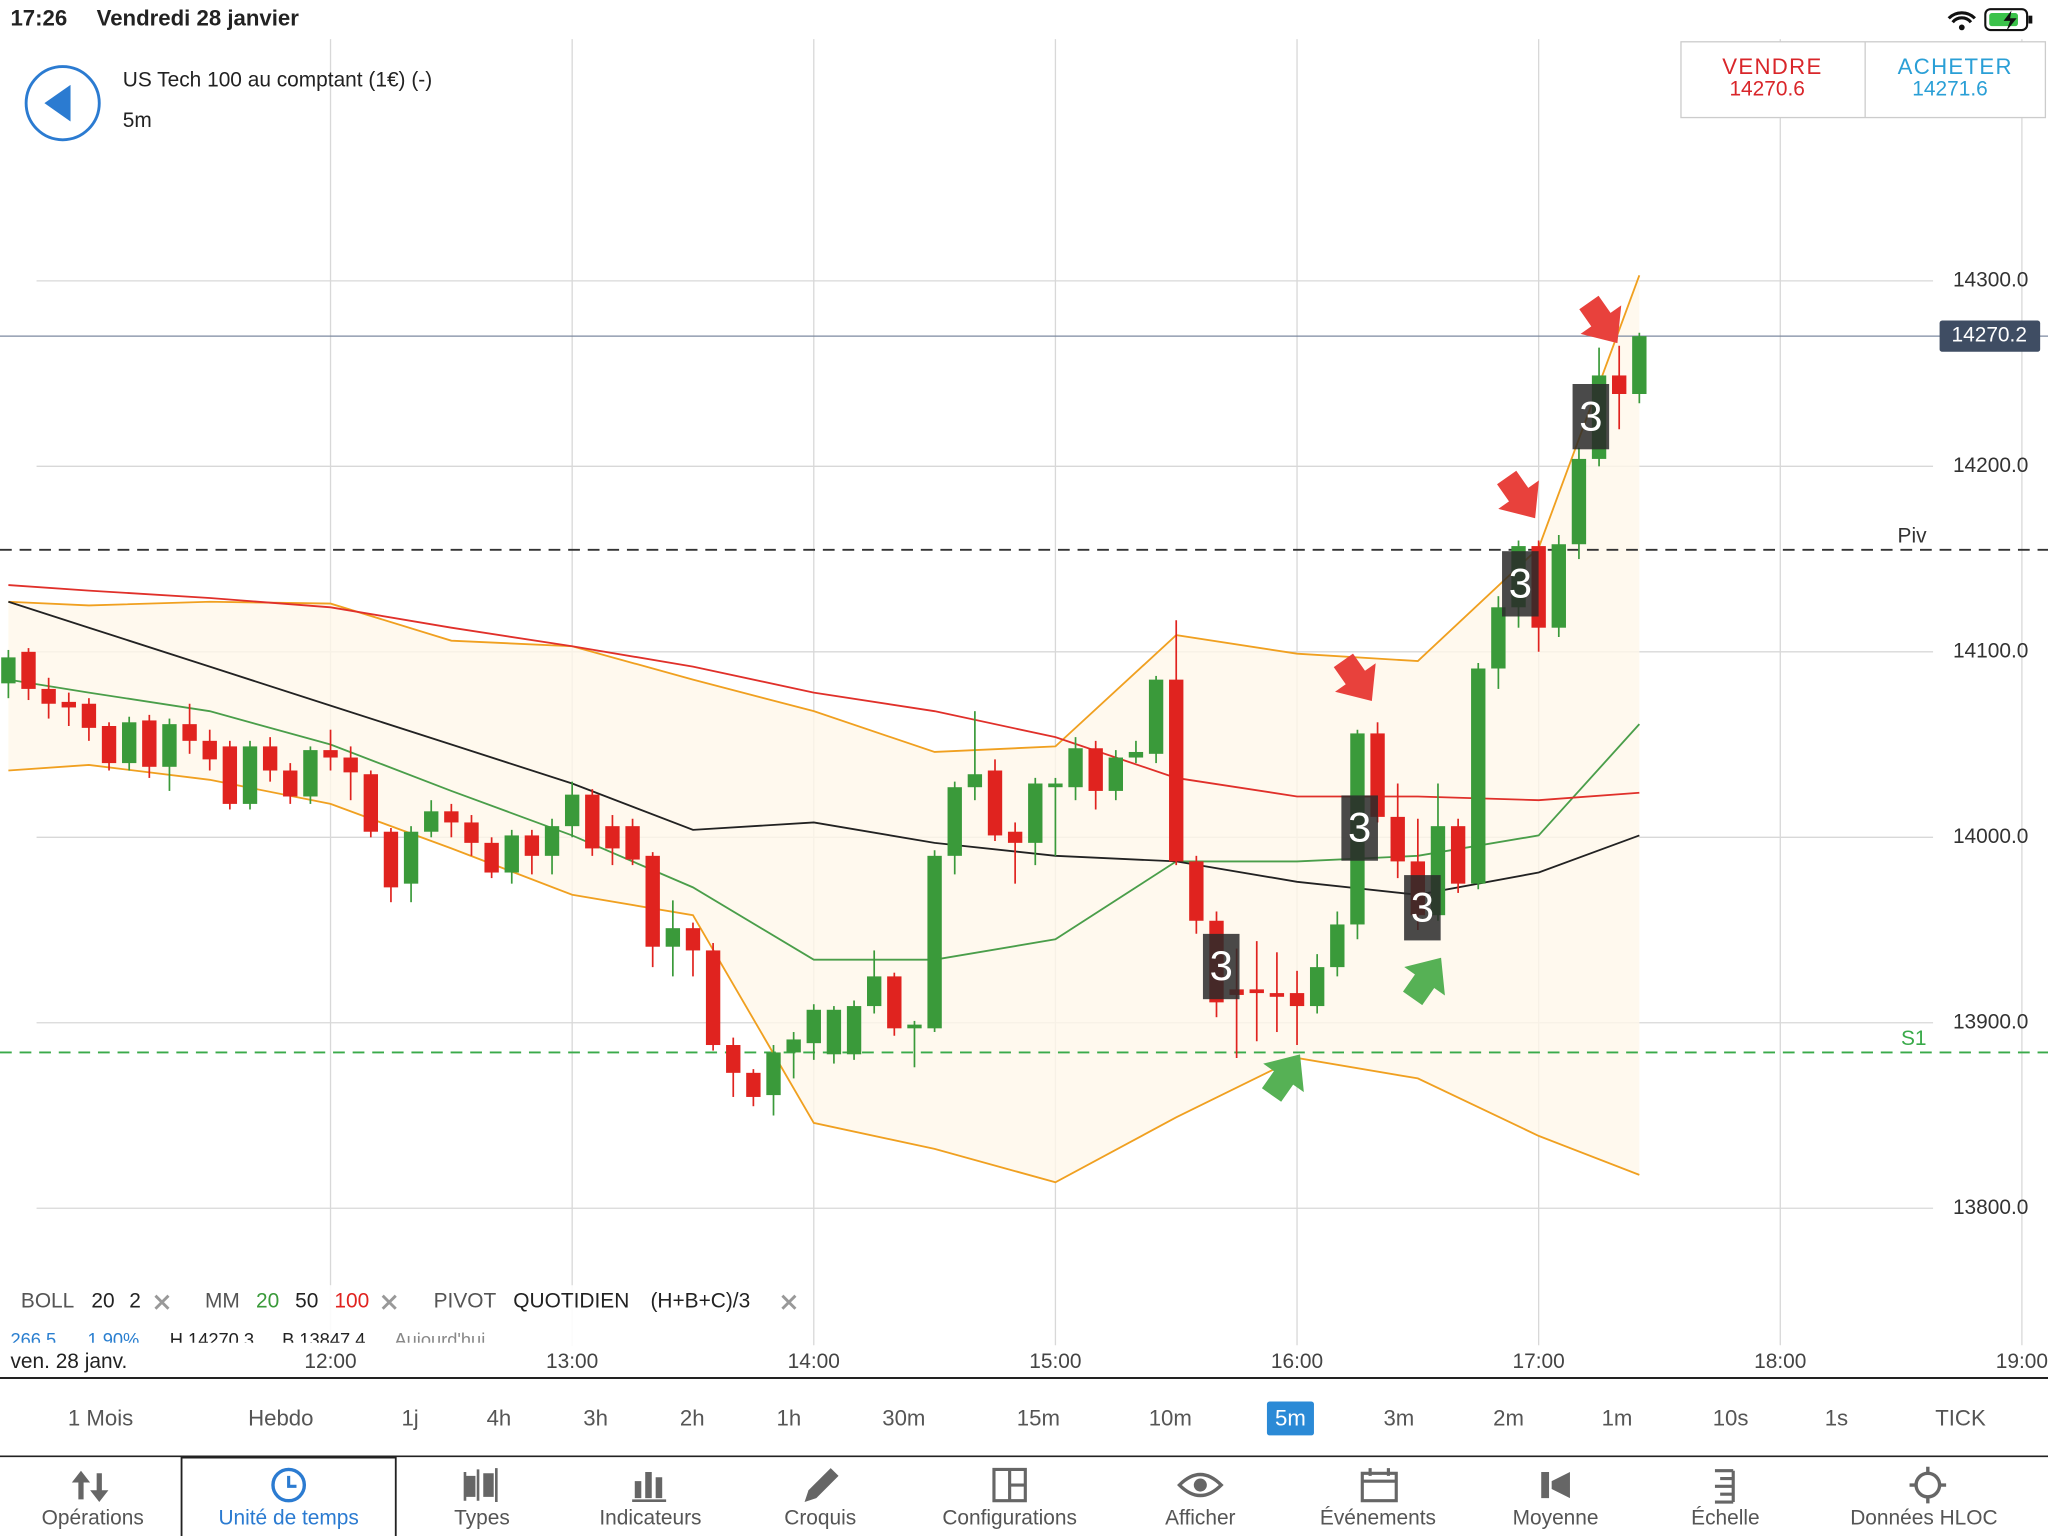 The height and width of the screenshot is (1536, 2048). Describe the element at coordinates (1731, 1418) in the screenshot. I see `timeframe-option: 10s` at that location.